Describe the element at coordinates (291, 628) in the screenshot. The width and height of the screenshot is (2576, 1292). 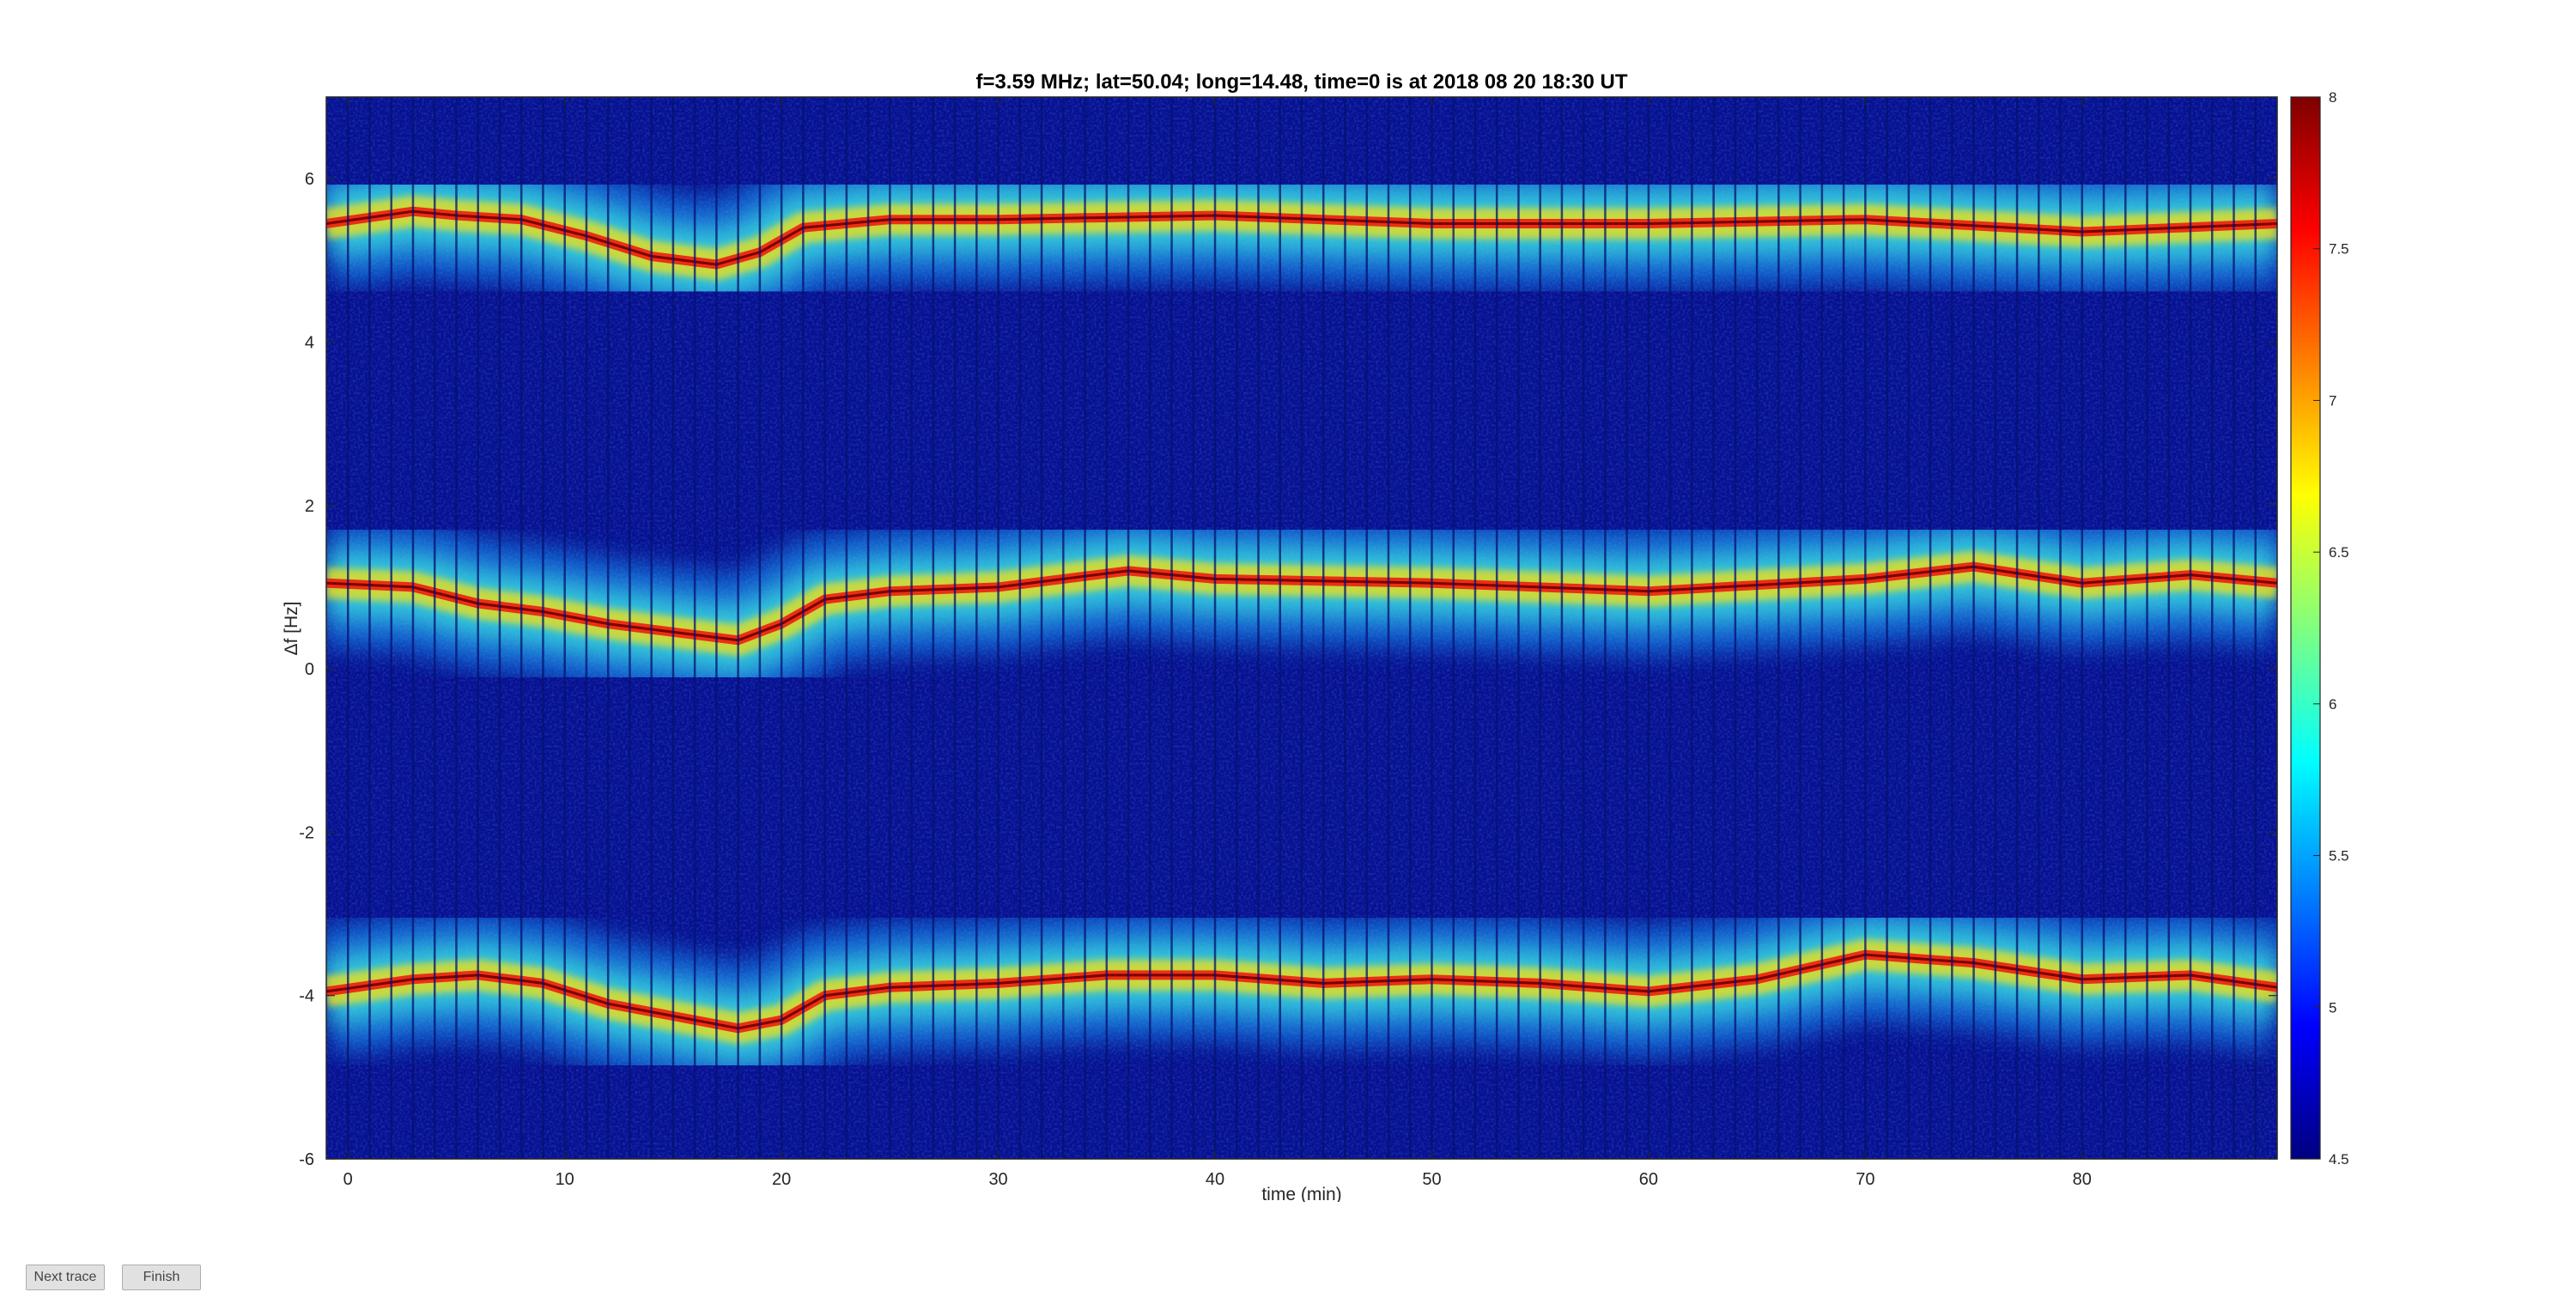
I see `y-axis-label: Δf [Hz]` at that location.